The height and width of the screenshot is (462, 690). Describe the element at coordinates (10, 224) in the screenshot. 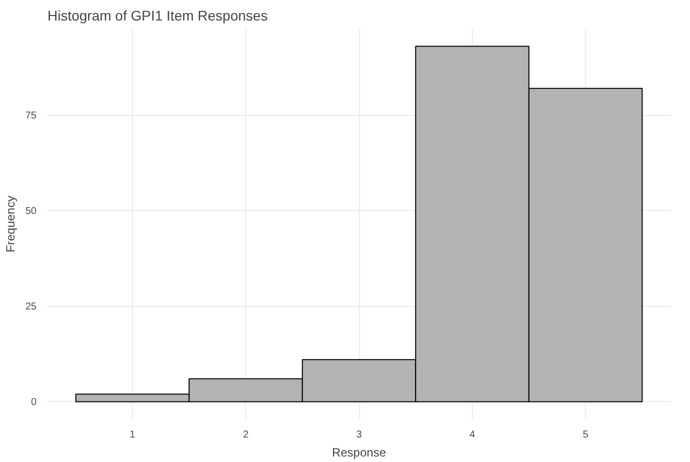

I see `y-axis-title: Frequency` at that location.